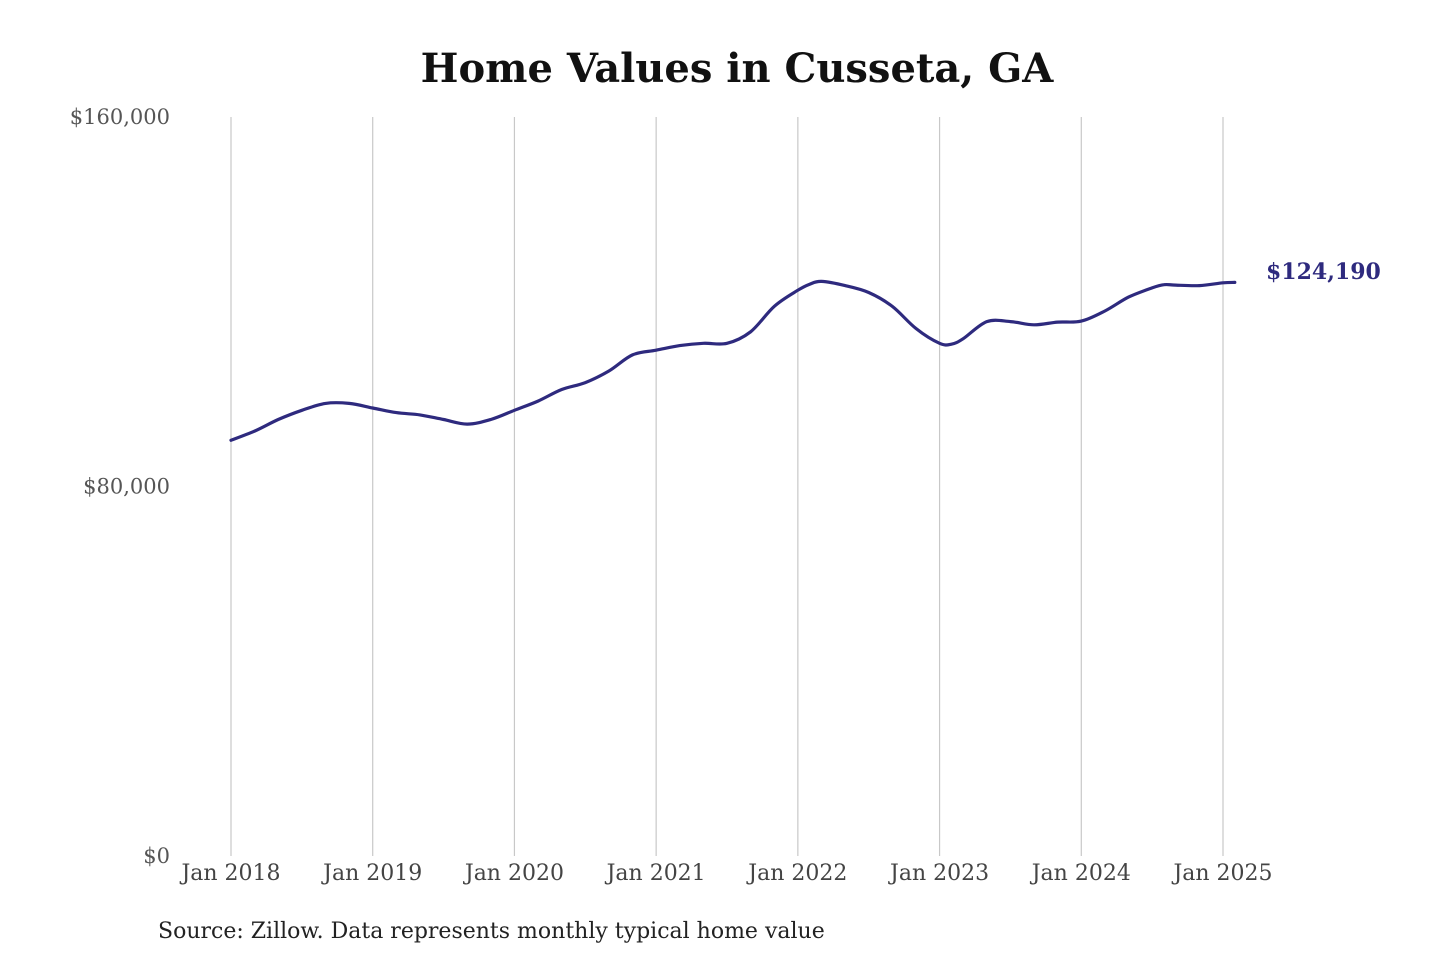  I want to click on y-tick-label: $0, so click(156, 856).